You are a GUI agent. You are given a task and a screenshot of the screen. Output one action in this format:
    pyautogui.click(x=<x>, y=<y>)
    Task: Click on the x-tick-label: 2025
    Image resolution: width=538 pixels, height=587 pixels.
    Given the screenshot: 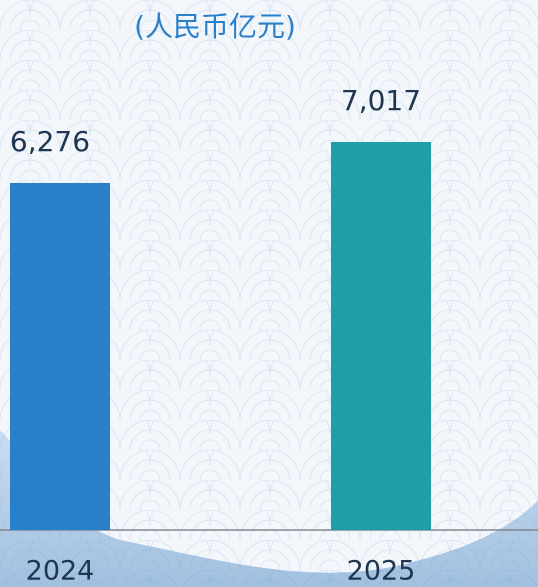 What is the action you would take?
    pyautogui.click(x=381, y=571)
    